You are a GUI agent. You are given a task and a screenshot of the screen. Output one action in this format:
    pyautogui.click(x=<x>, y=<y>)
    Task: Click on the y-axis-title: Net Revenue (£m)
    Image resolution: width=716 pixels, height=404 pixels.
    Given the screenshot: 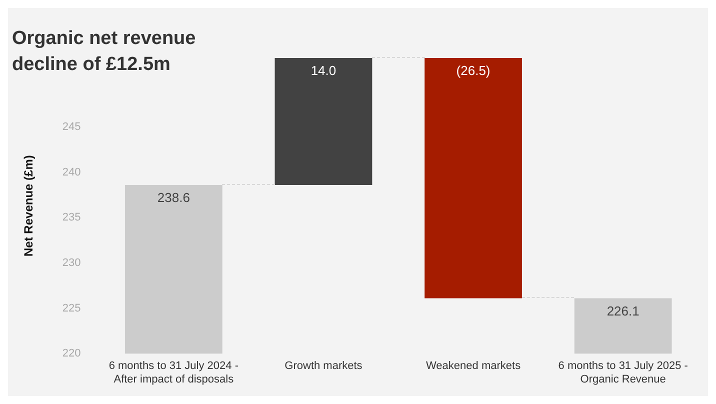 What is the action you would take?
    pyautogui.click(x=29, y=205)
    